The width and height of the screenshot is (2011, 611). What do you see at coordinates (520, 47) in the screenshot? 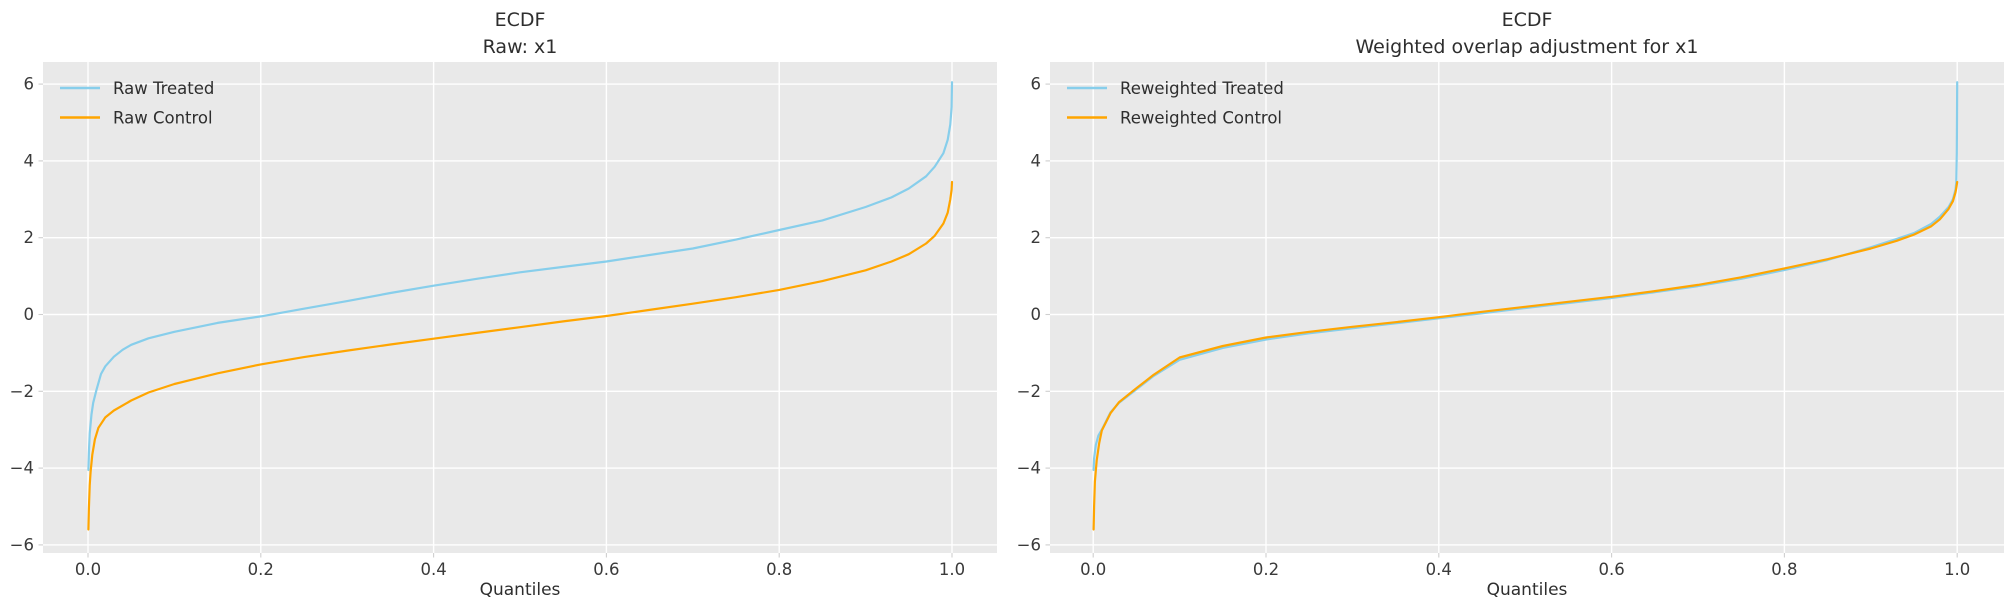
I see `chart-subtitle: Raw: x1` at bounding box center [520, 47].